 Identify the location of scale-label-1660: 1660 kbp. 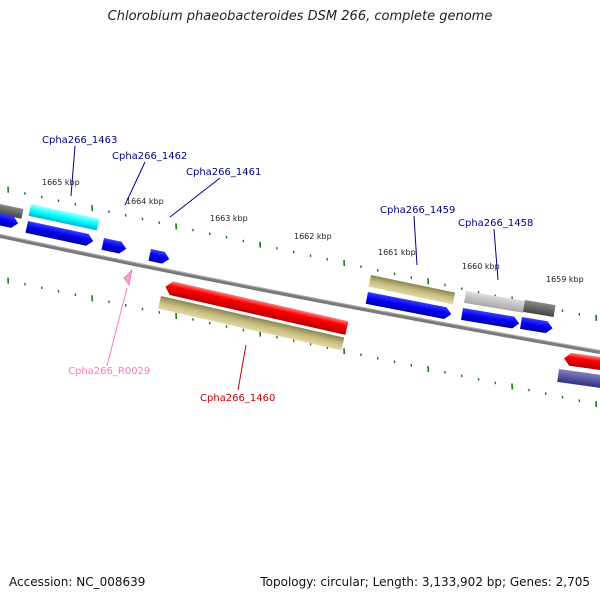
(481, 266).